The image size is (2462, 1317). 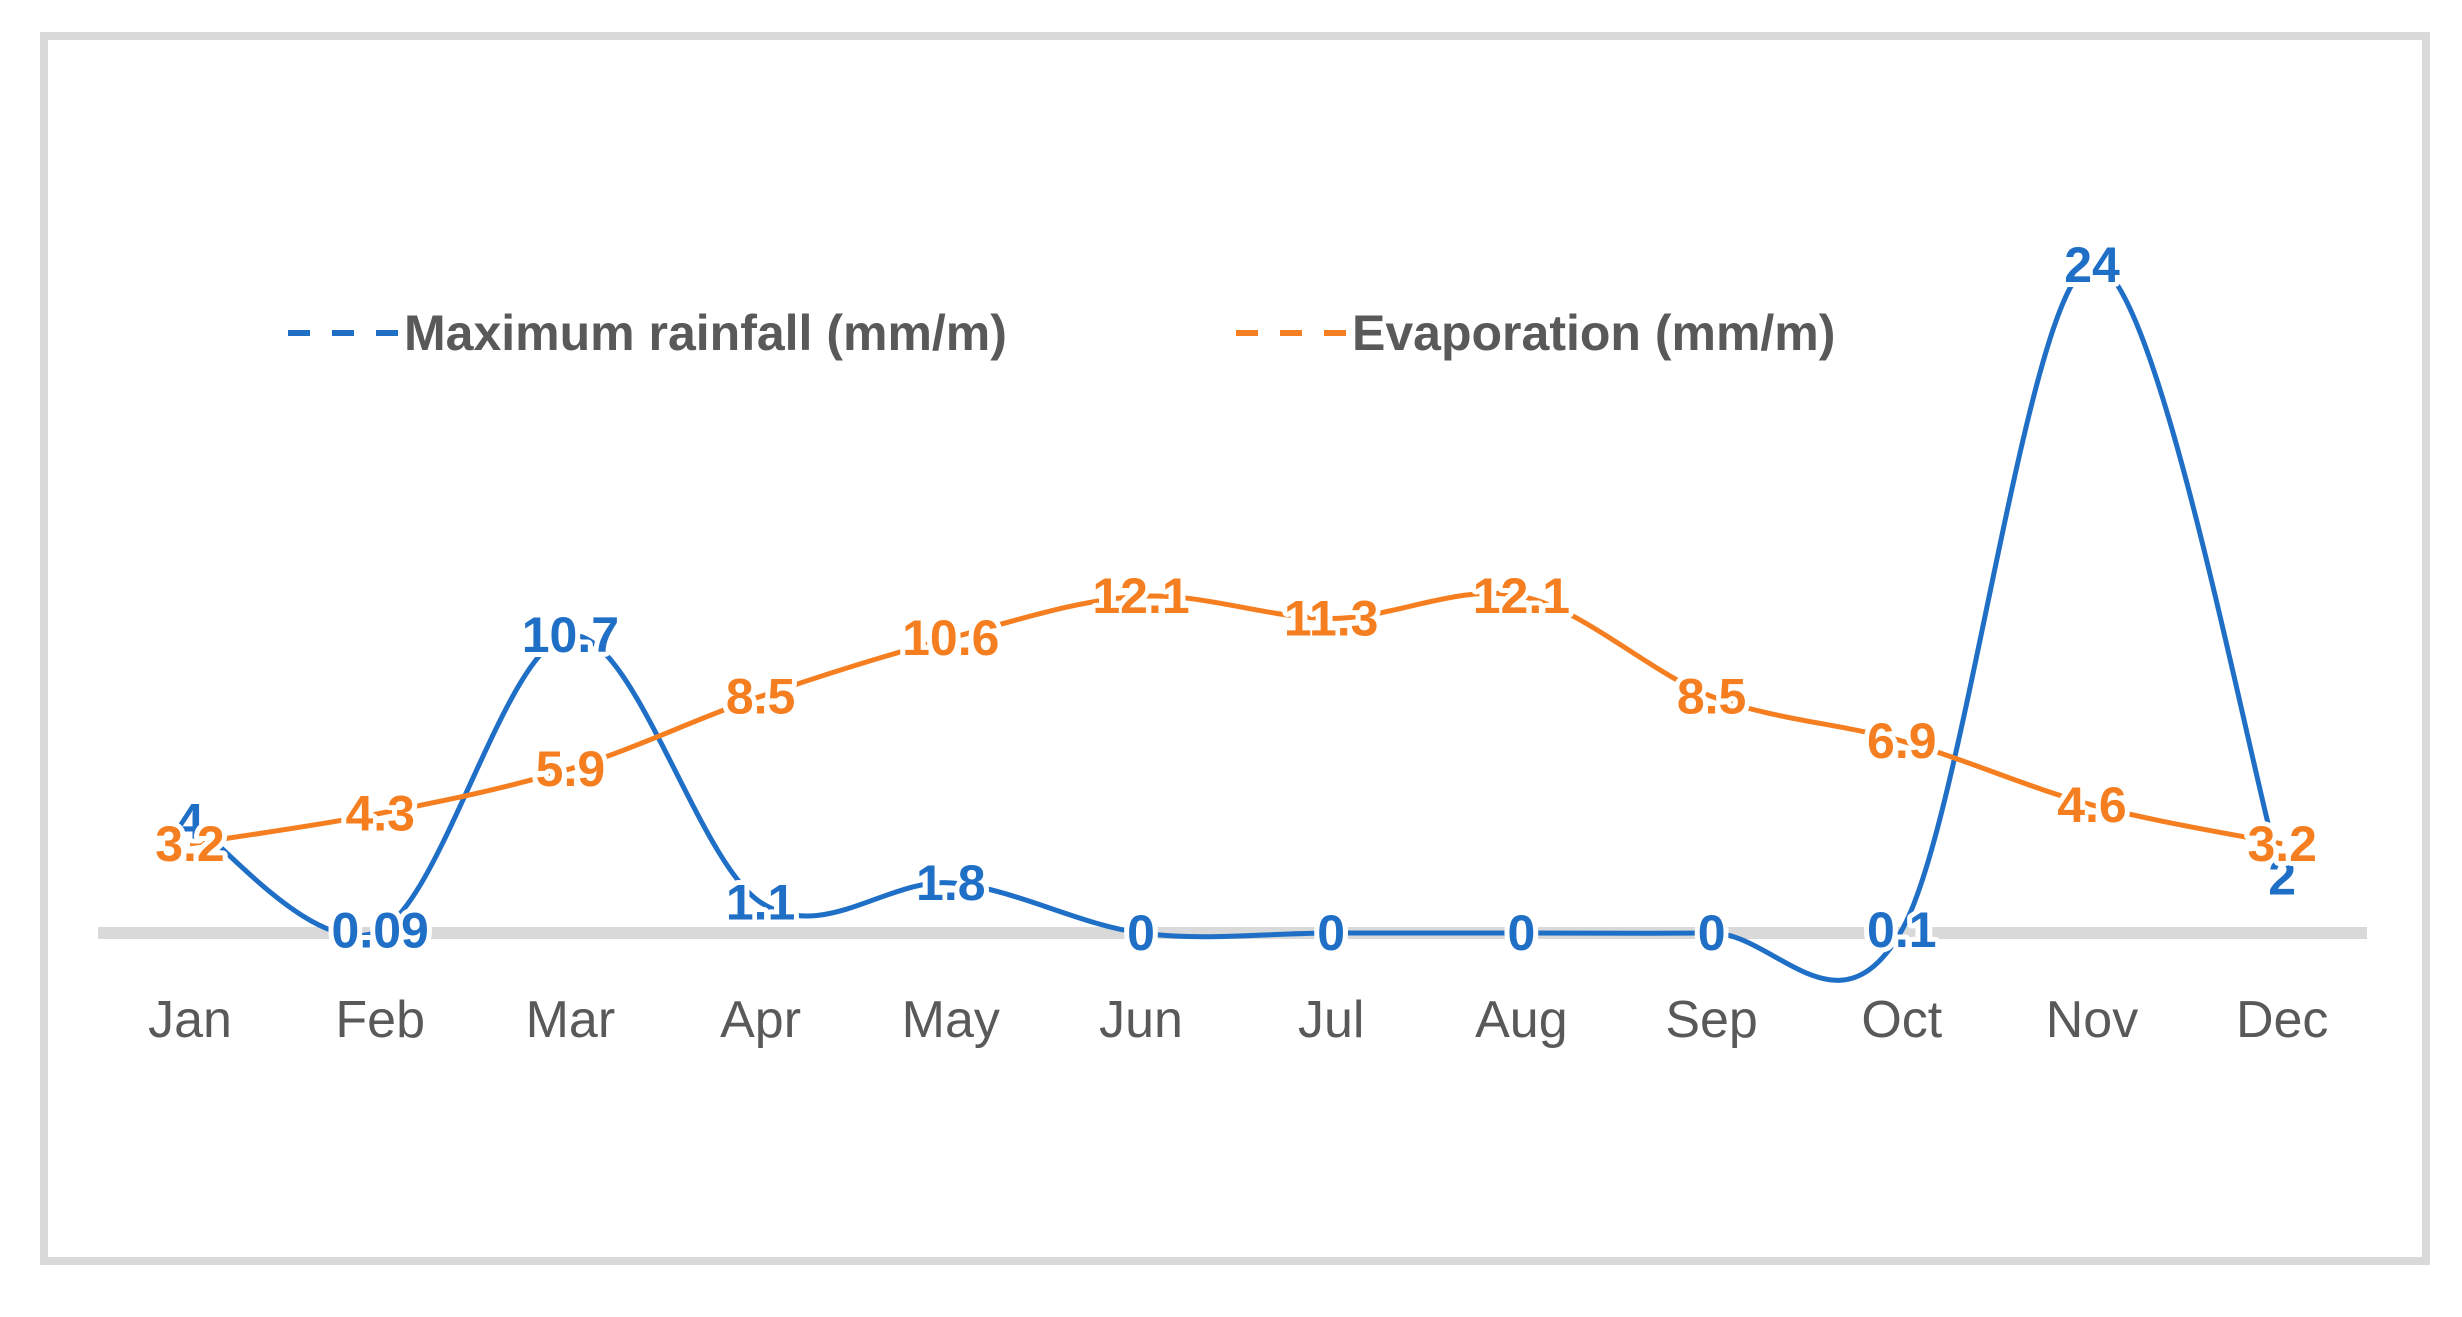 What do you see at coordinates (1331, 1020) in the screenshot?
I see `x-tick-label-jul: Jul` at bounding box center [1331, 1020].